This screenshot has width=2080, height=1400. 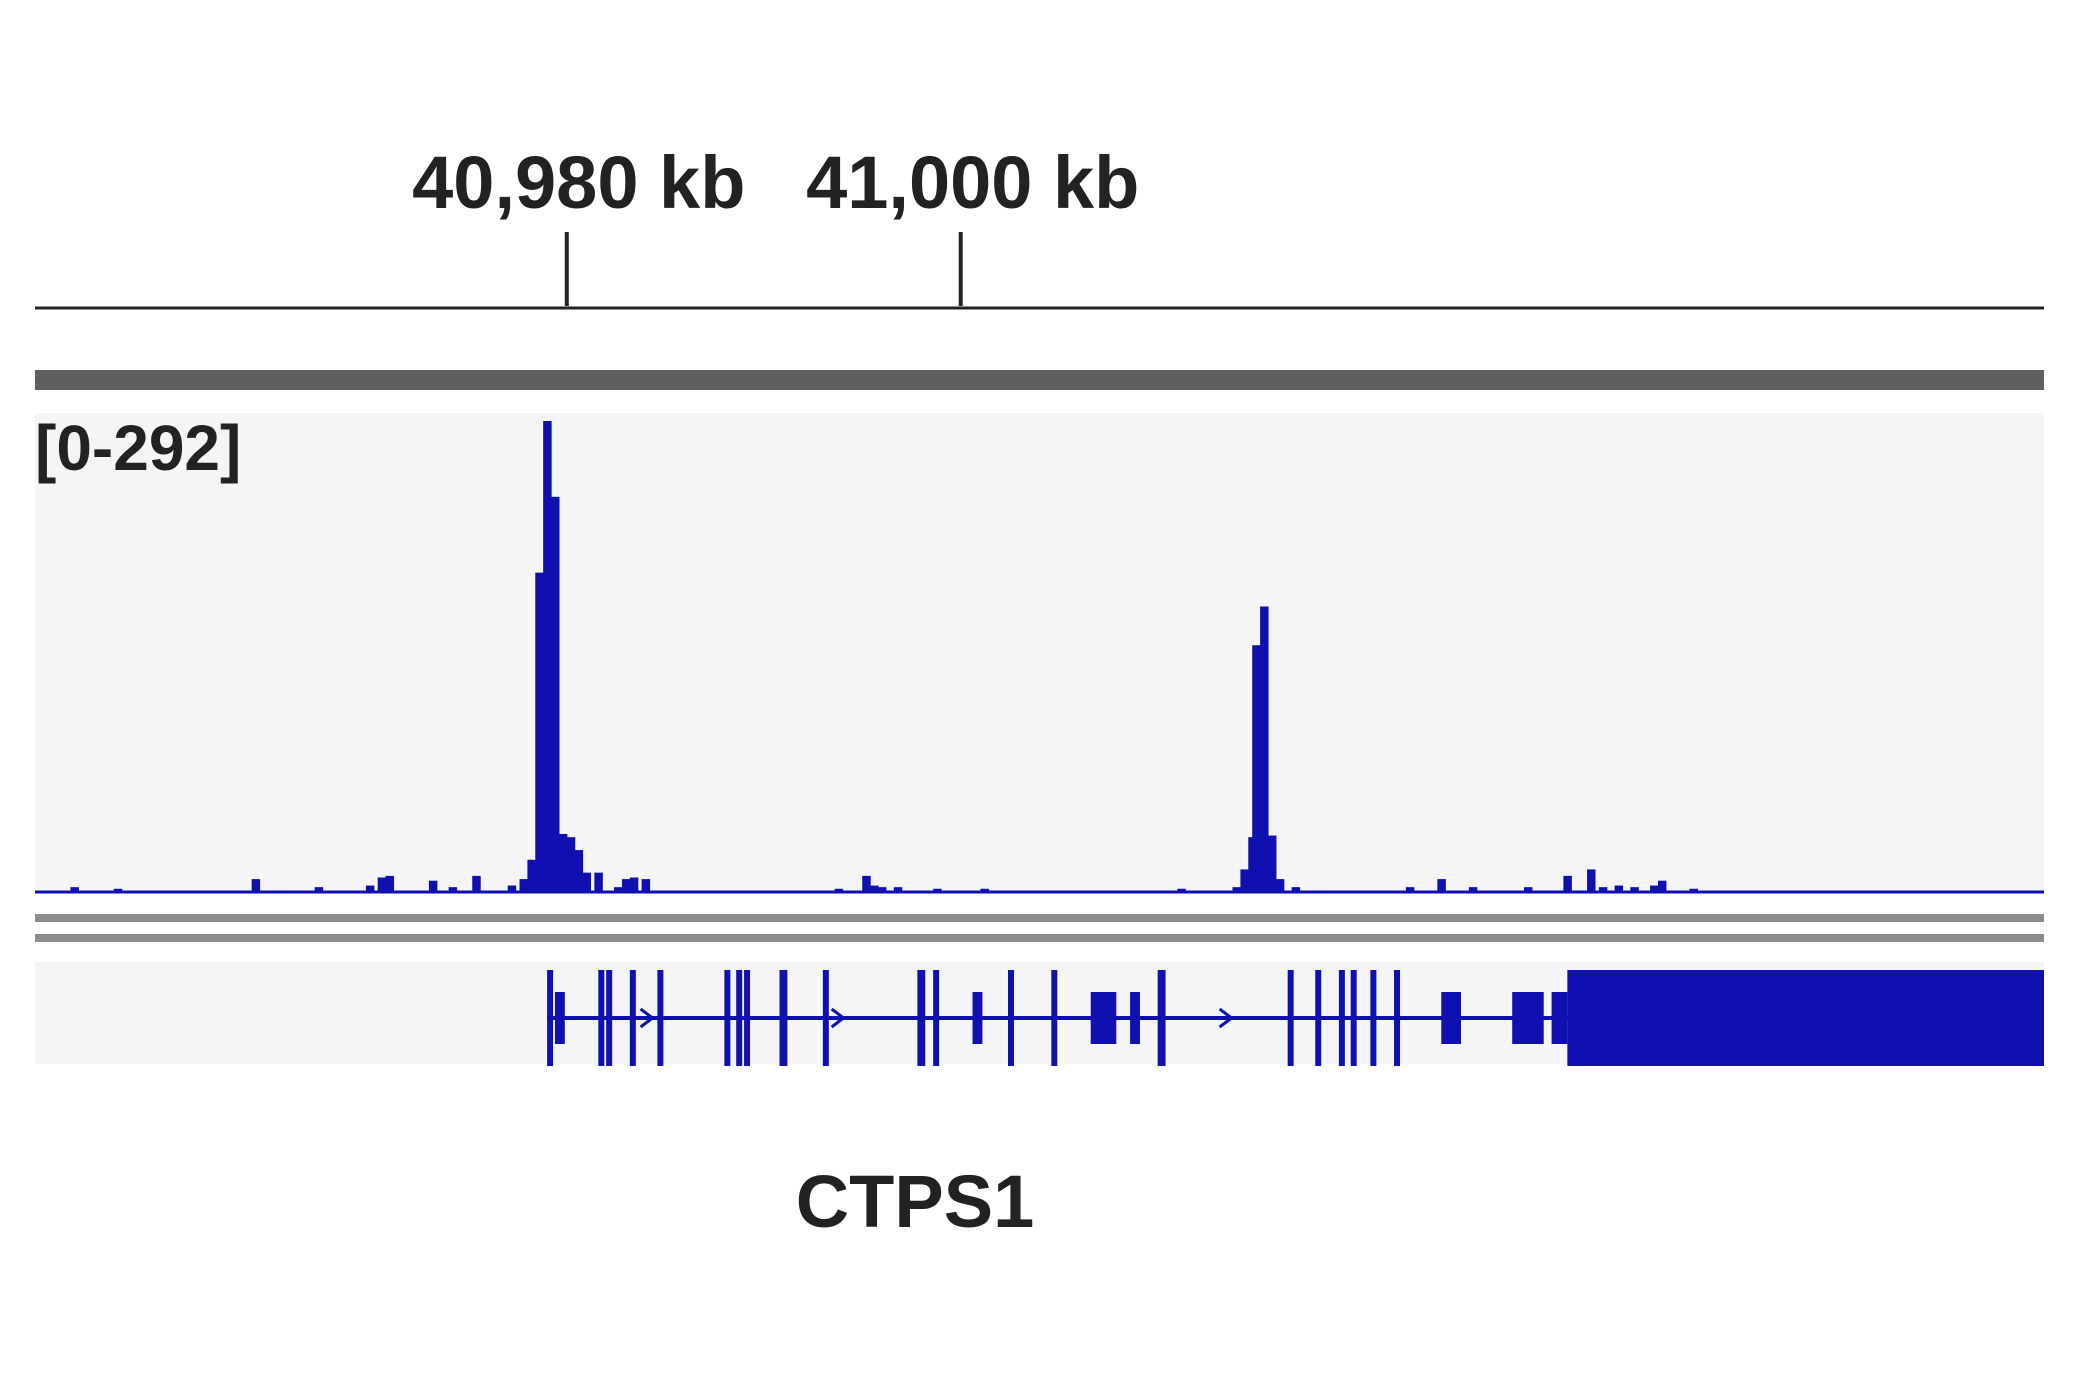 What do you see at coordinates (915, 1201) in the screenshot?
I see `gene-name-label: CTPS1` at bounding box center [915, 1201].